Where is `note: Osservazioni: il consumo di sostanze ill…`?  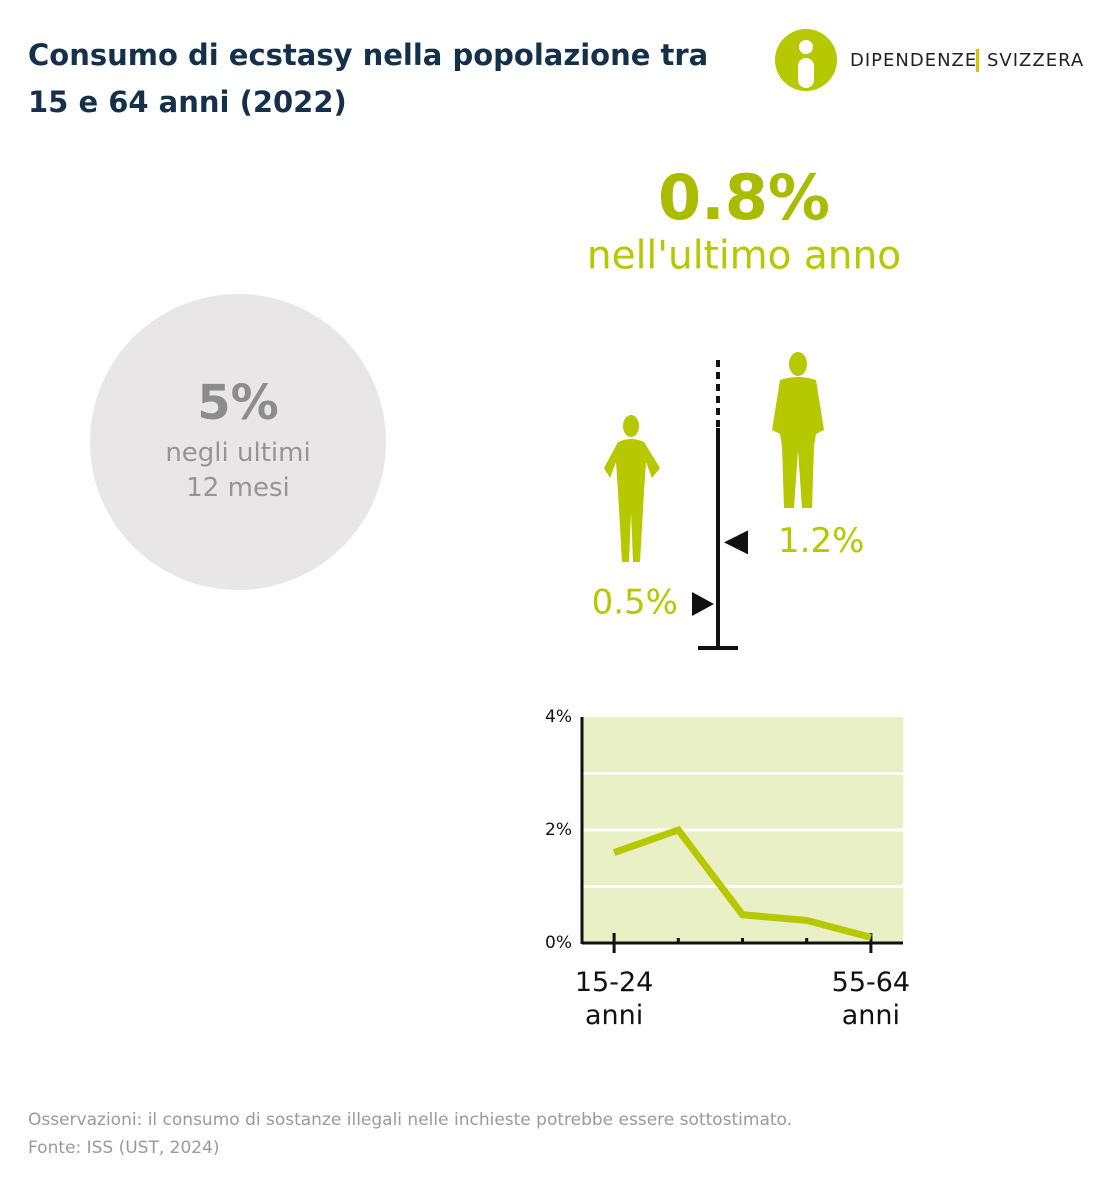
note: Osservazioni: il consumo di sostanze ill… is located at coordinates (410, 1120).